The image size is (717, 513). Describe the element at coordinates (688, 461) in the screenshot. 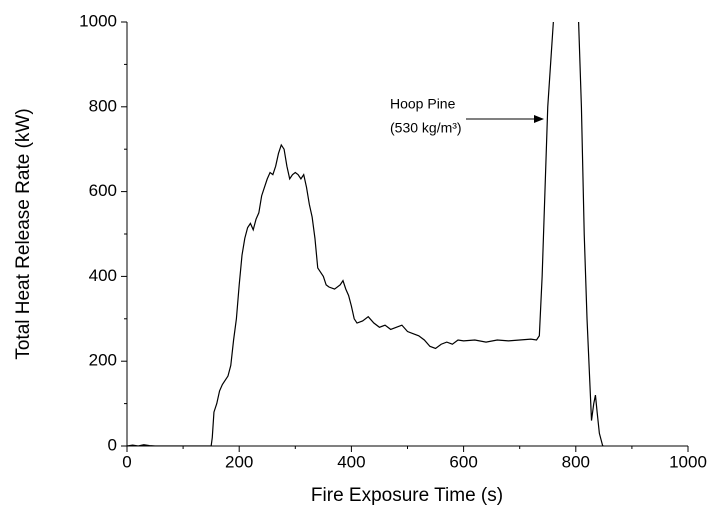

I see `x-tick-label: 1000` at that location.